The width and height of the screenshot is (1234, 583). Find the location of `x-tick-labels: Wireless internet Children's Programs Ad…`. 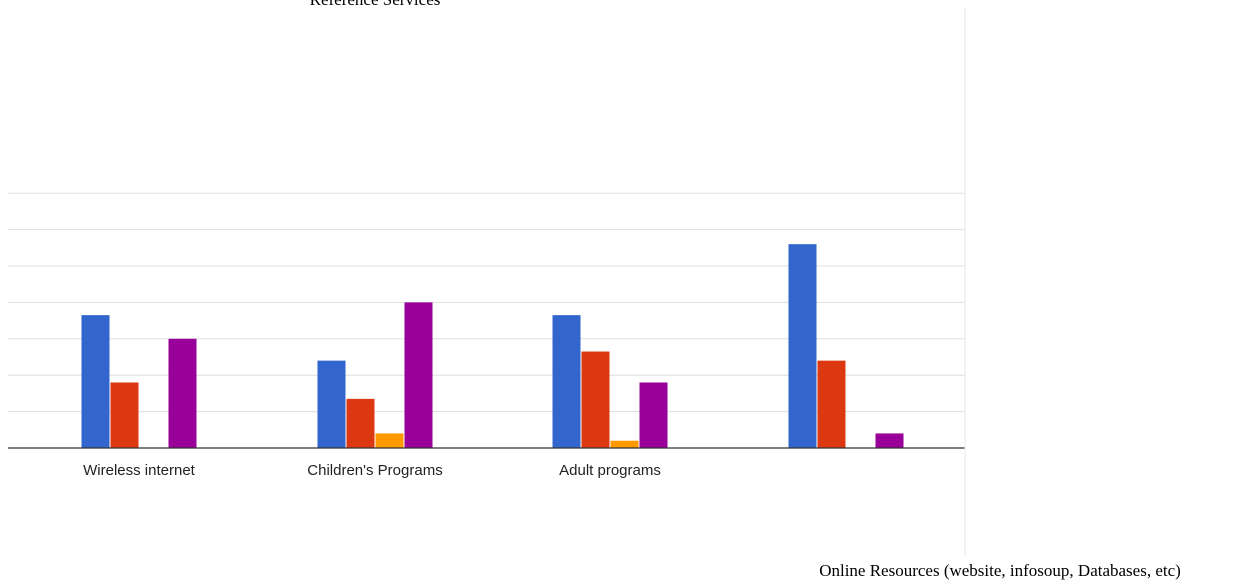

x-tick-labels: Wireless internet Children's Programs Ad… is located at coordinates (372, 470).